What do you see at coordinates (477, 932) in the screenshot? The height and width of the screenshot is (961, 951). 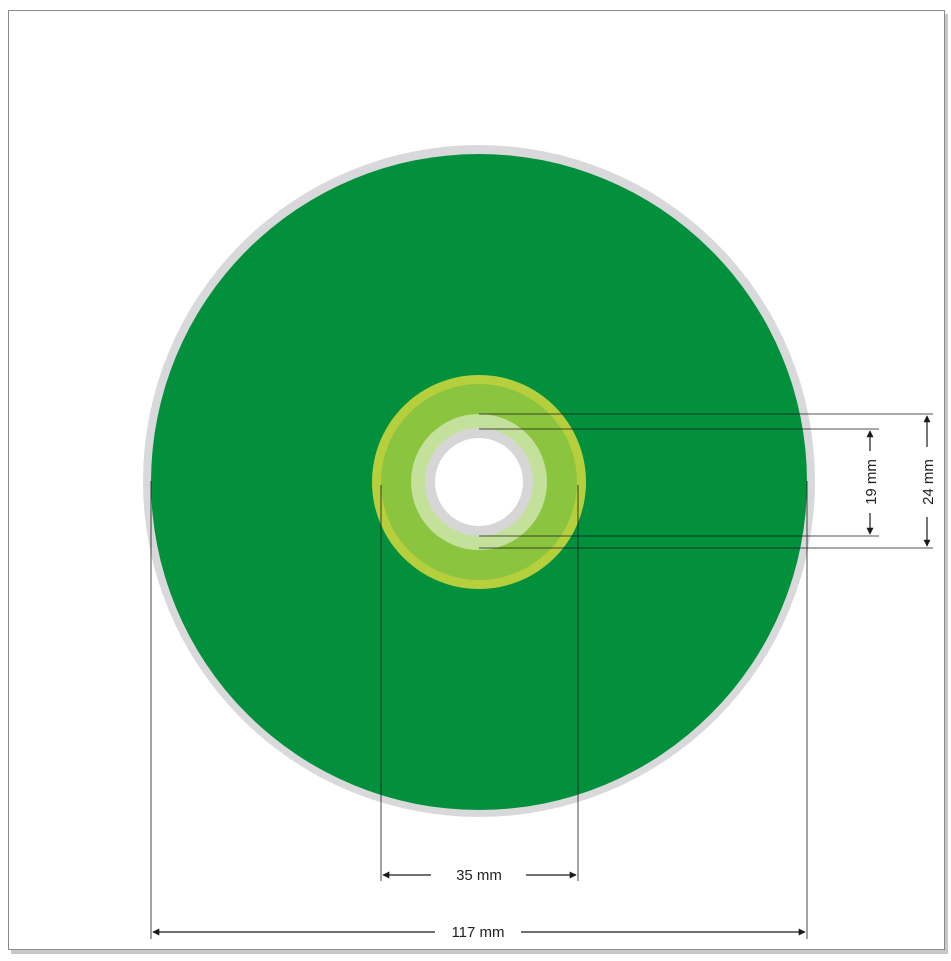 I see `label-outer-diameter: 117 mm` at bounding box center [477, 932].